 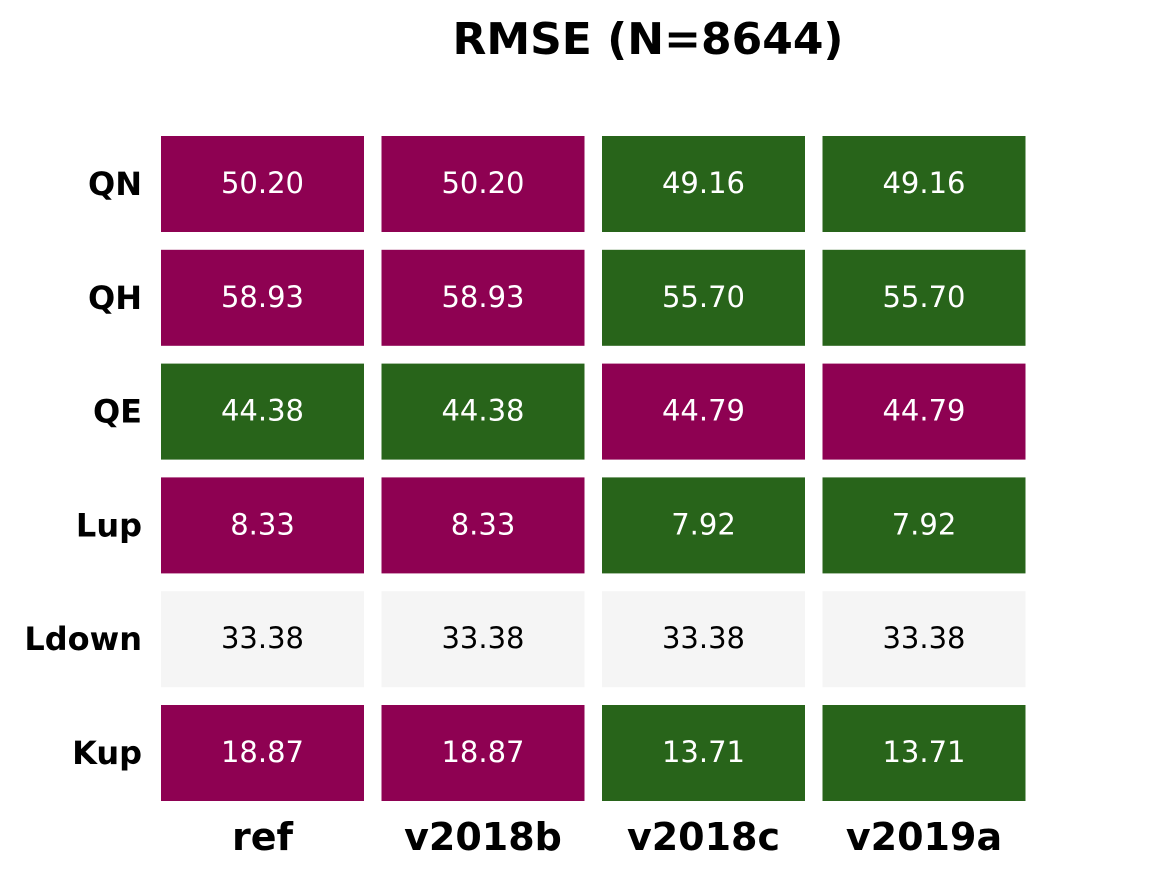 What do you see at coordinates (115, 298) in the screenshot?
I see `row-label-qh: QH` at bounding box center [115, 298].